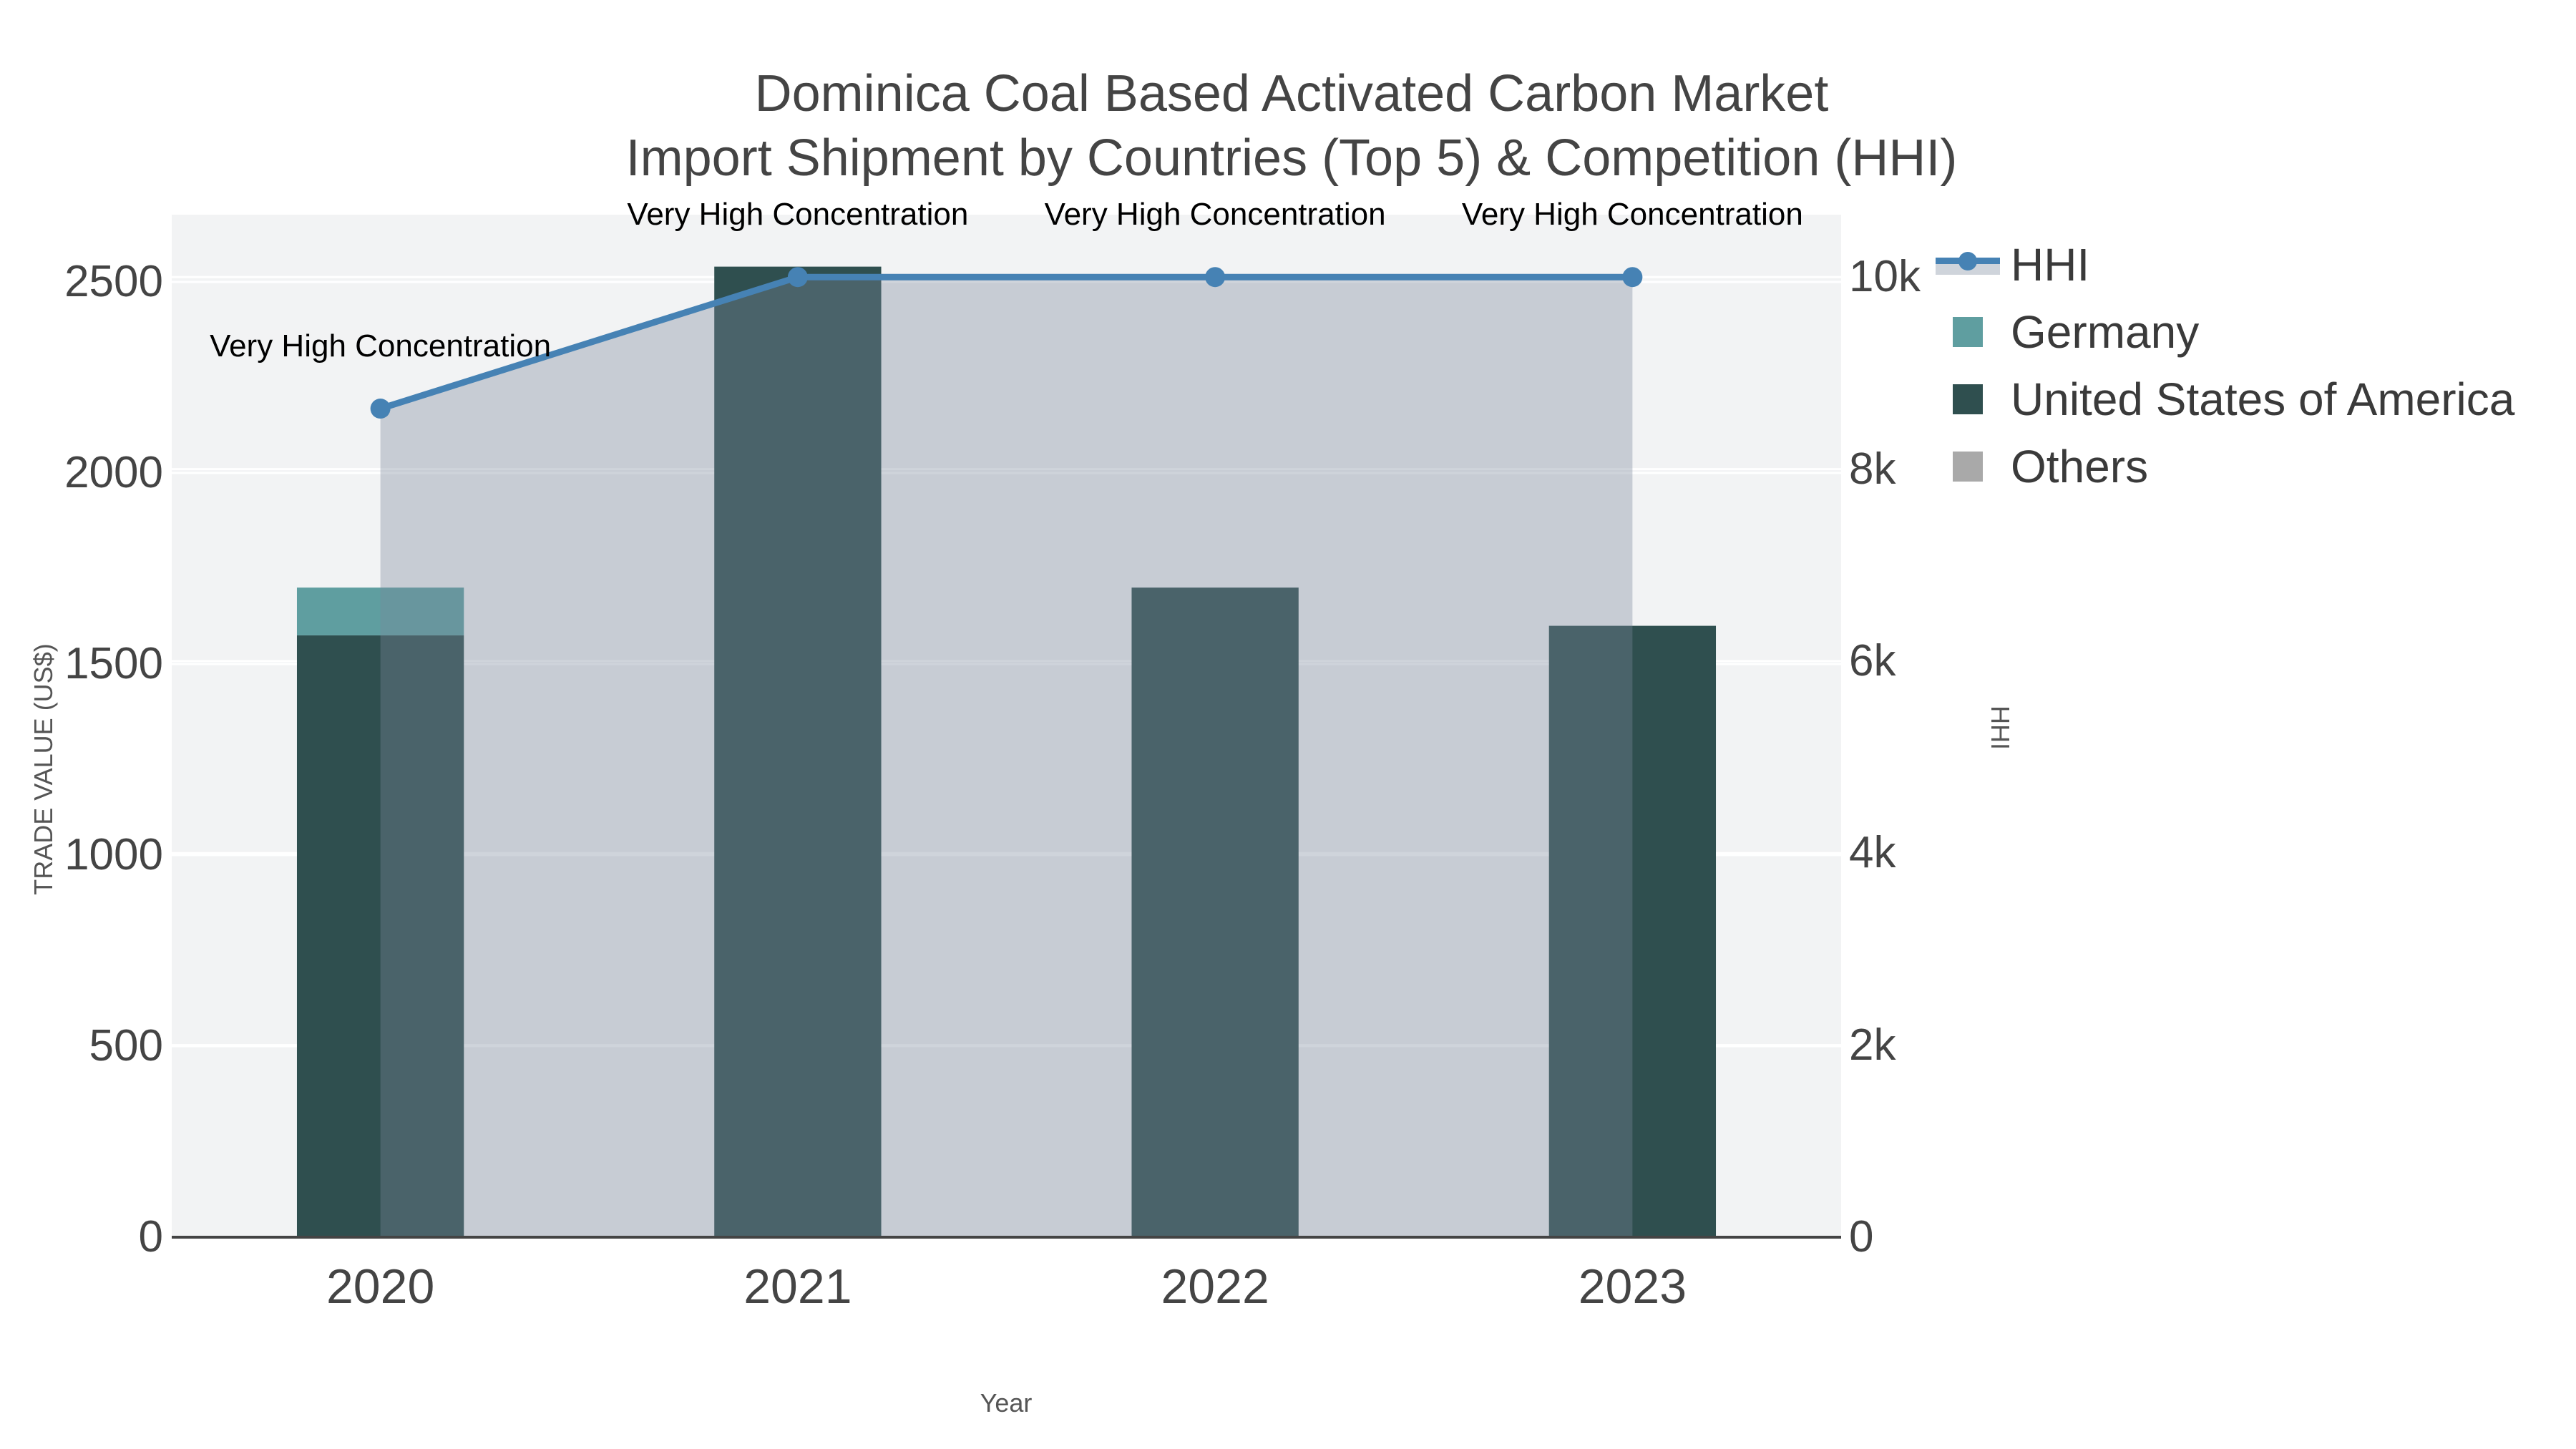 This screenshot has width=2576, height=1449. What do you see at coordinates (2050, 265) in the screenshot?
I see `legend-label-hhi: HHI` at bounding box center [2050, 265].